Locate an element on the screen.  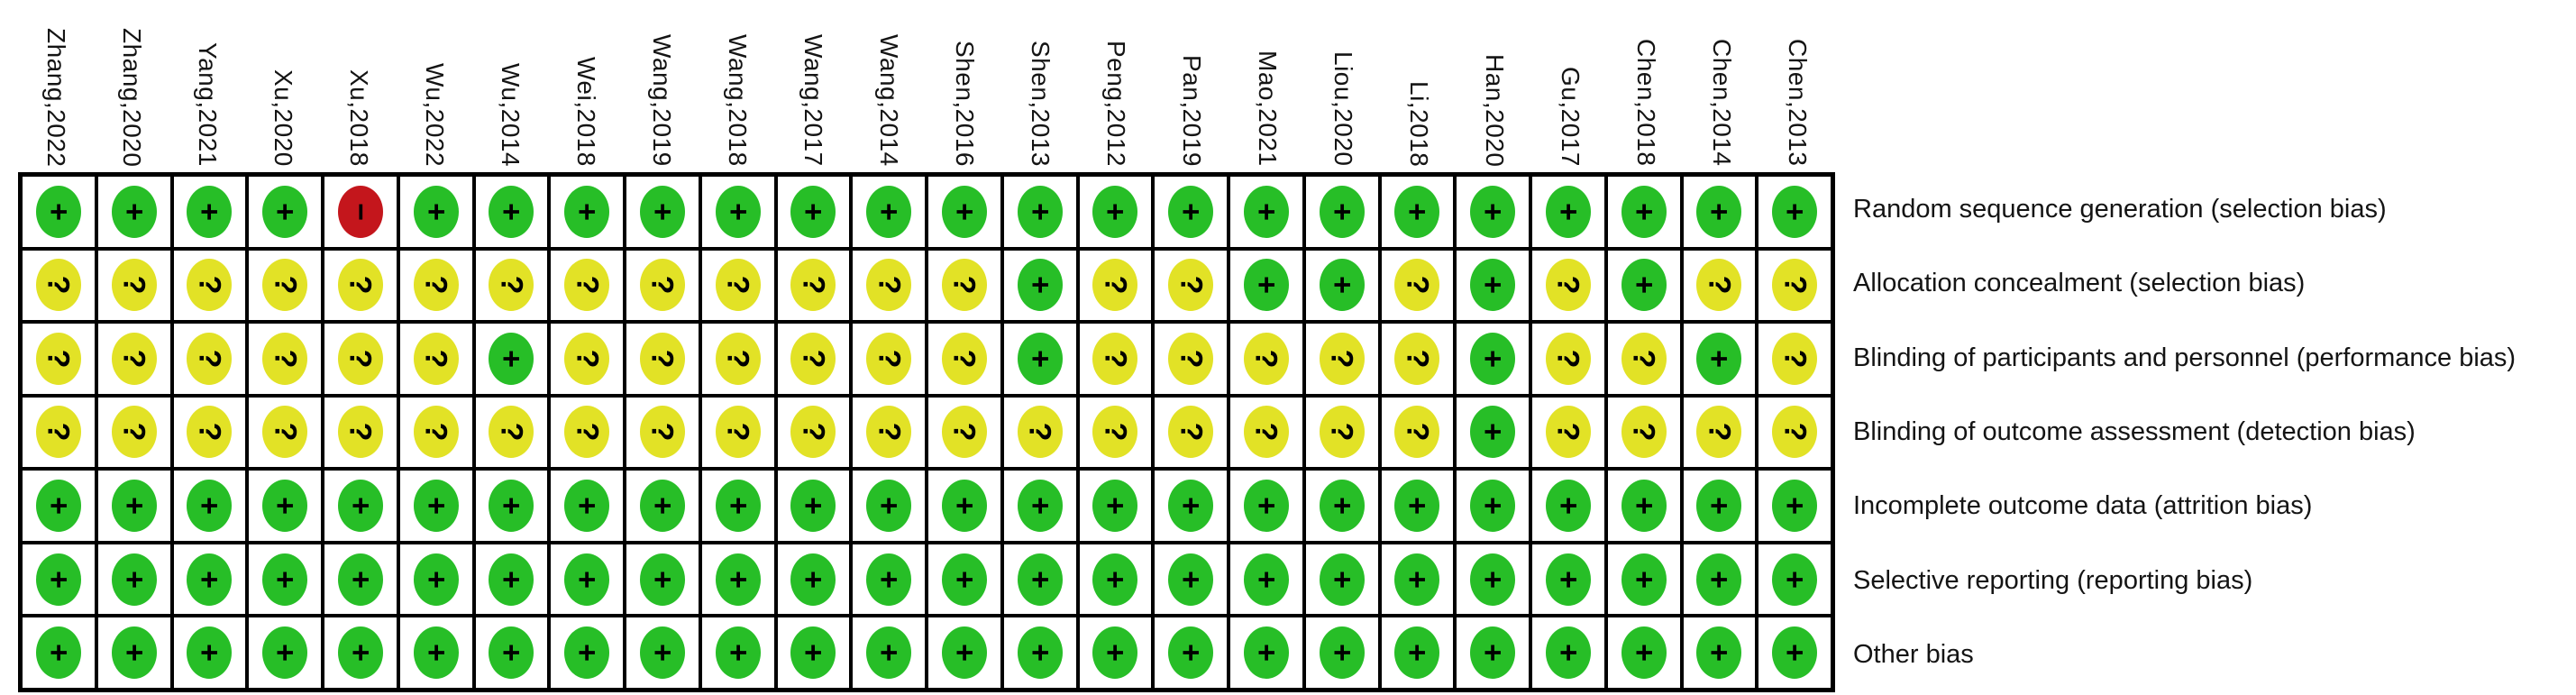
study-label: Wu,2014 is located at coordinates (511, 114).